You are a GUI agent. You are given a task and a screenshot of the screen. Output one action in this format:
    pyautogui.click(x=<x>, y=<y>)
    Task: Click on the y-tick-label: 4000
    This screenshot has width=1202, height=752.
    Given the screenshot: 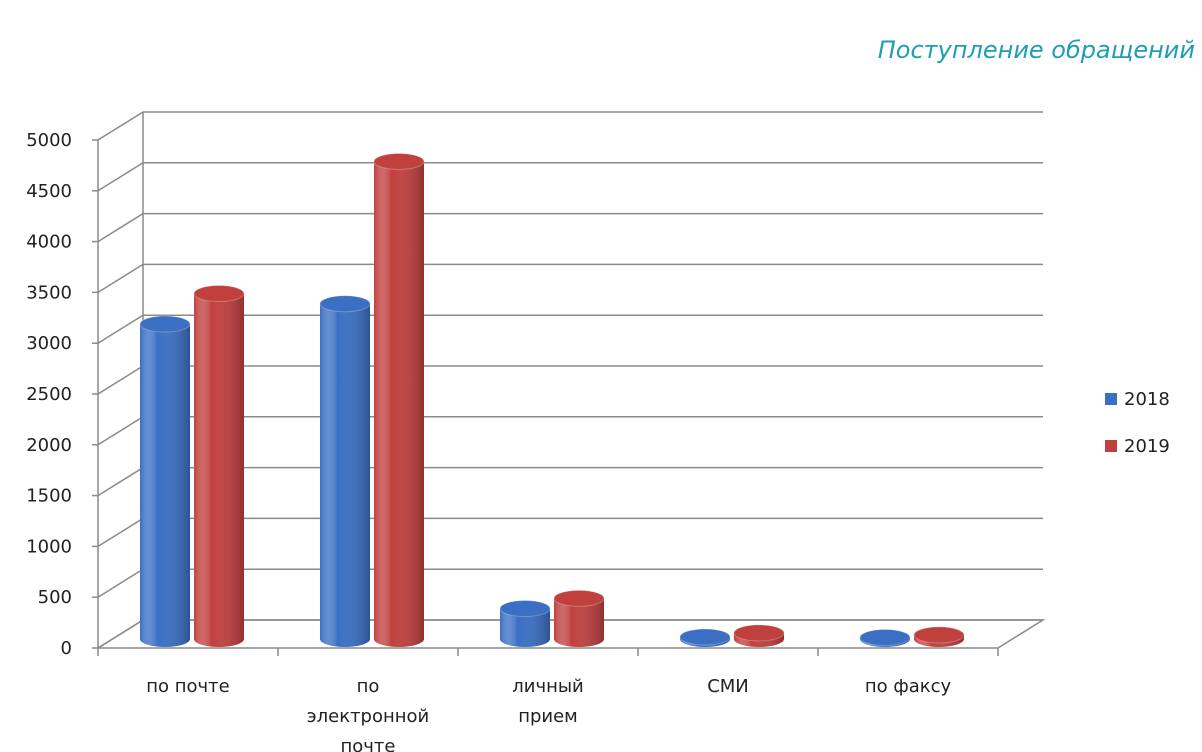 What is the action you would take?
    pyautogui.click(x=49, y=242)
    